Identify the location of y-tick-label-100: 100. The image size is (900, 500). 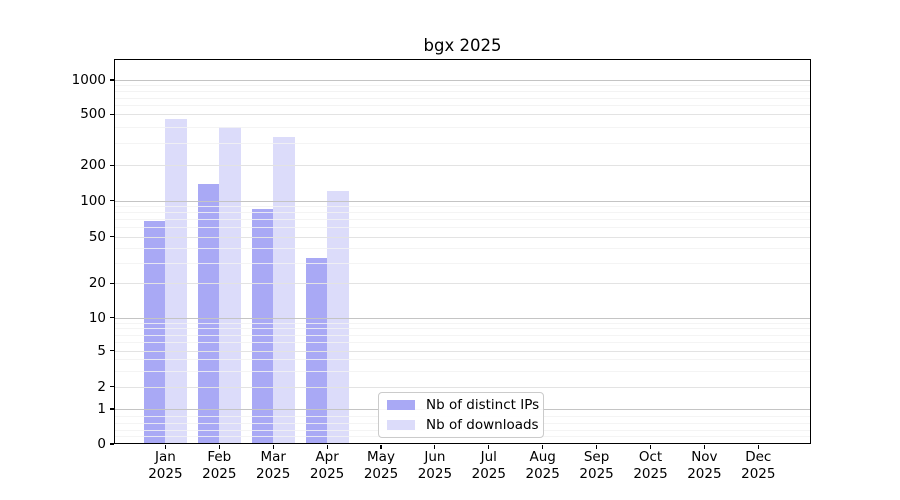
(93, 200).